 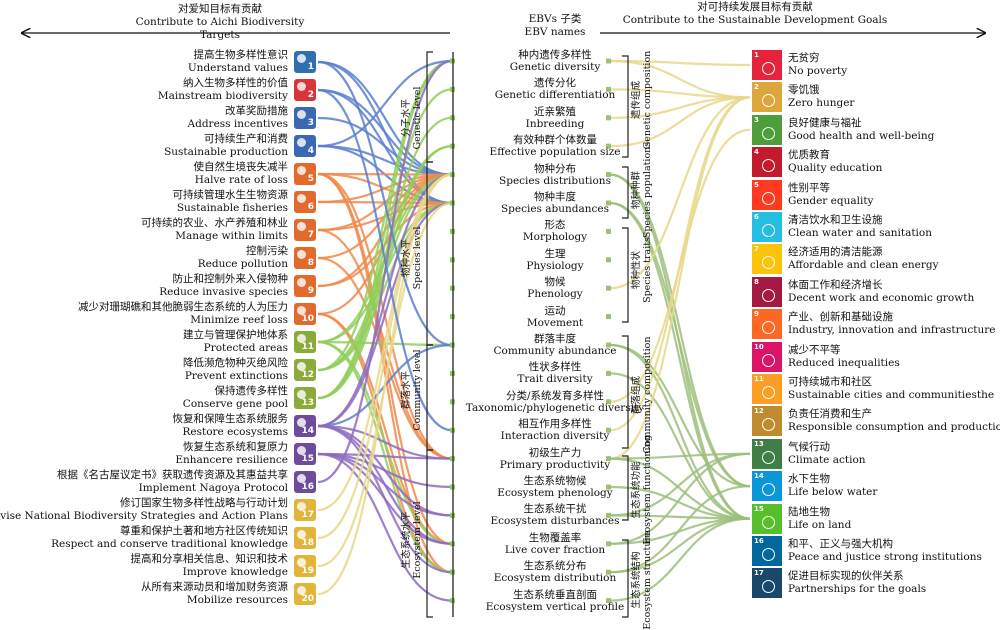 I want to click on aichi-target-number: 20, so click(x=307, y=599).